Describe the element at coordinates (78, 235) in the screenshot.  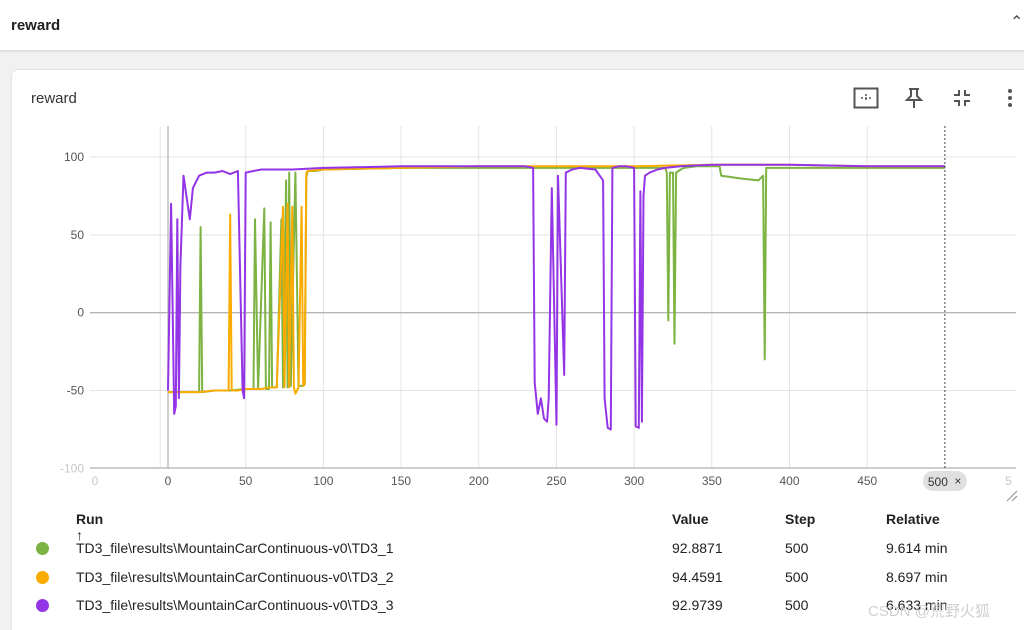
I see `y-tick-label: 50` at that location.